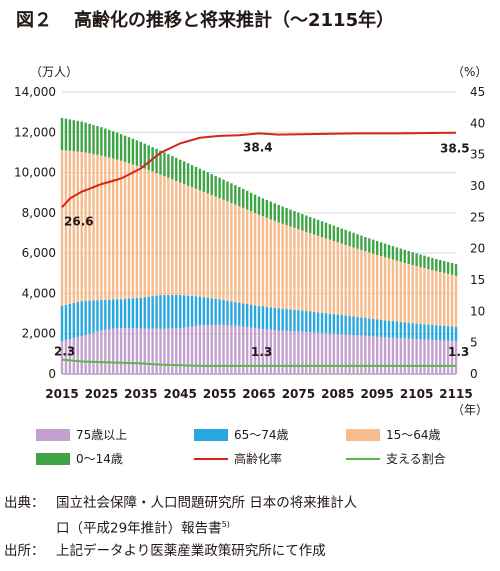 The height and width of the screenshot is (571, 500). I want to click on x-tick-label: 2045, so click(179, 394).